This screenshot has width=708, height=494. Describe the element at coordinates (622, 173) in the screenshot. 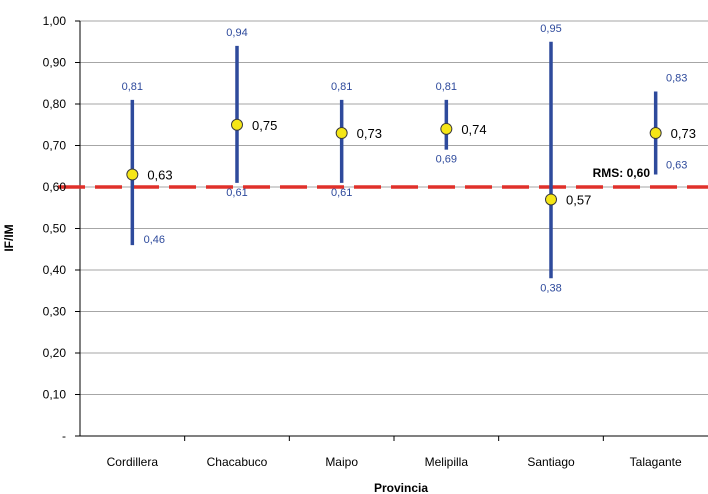

I see `reference-line-label: RMS: 0,60` at that location.